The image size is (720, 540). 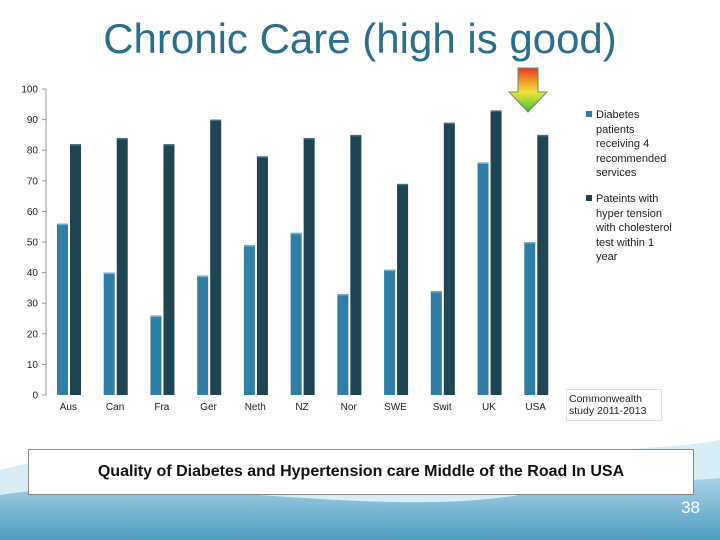 I want to click on x-tick-label: Neth, so click(x=255, y=407).